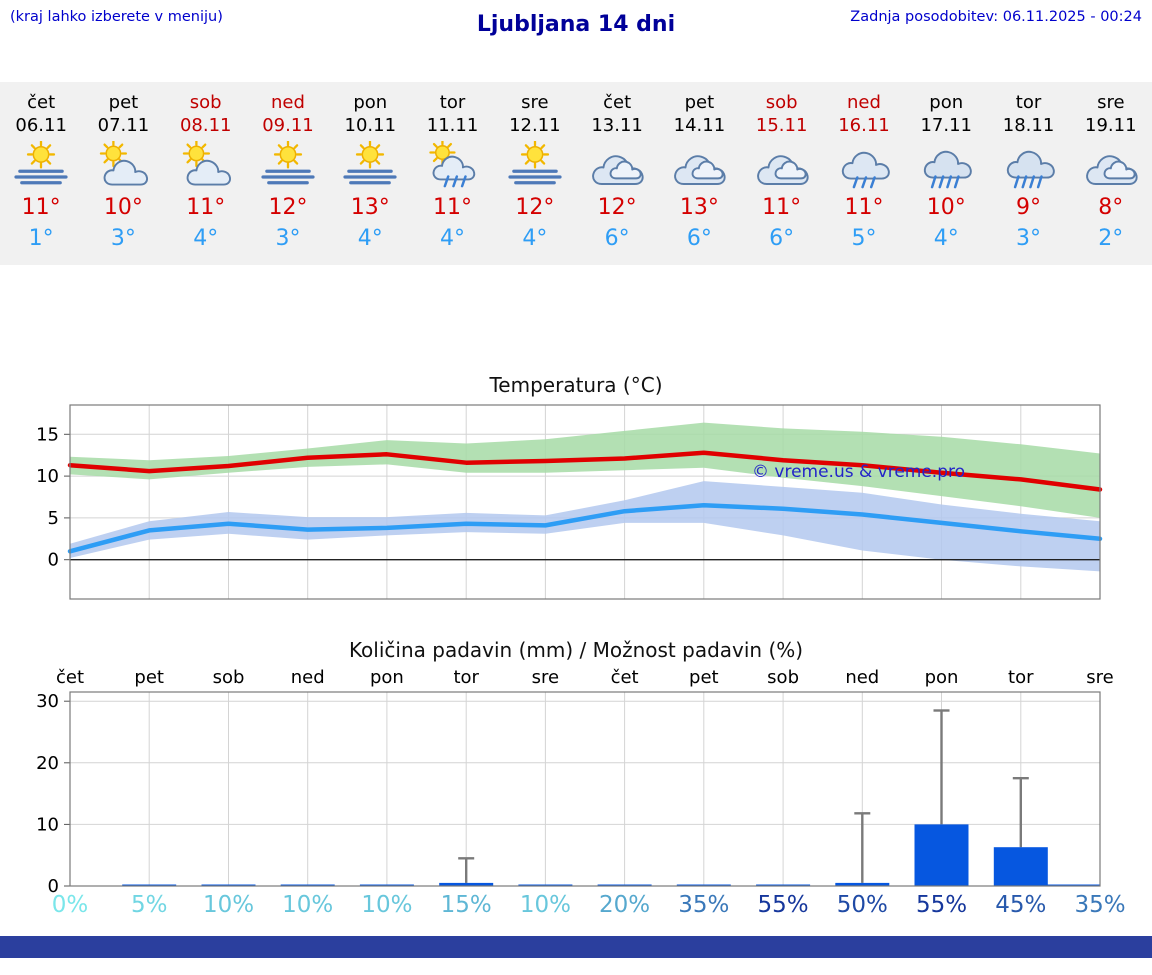  What do you see at coordinates (585, 528) in the screenshot?
I see `min-temperature-line` at bounding box center [585, 528].